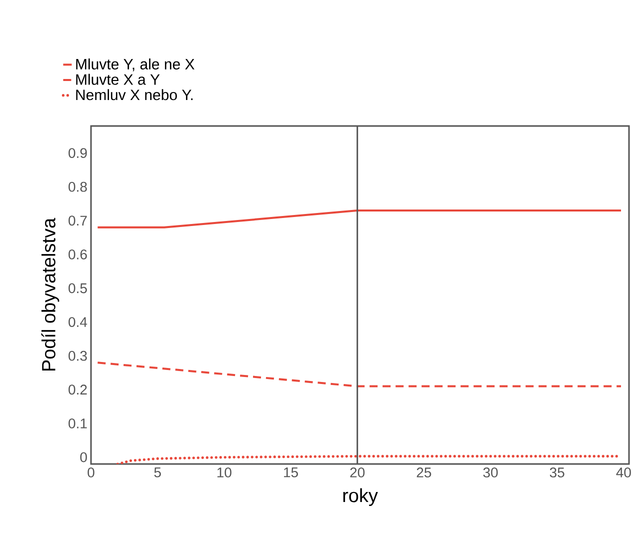 Image resolution: width=639 pixels, height=533 pixels. What do you see at coordinates (224, 473) in the screenshot?
I see `x-tick-label: 10` at bounding box center [224, 473].